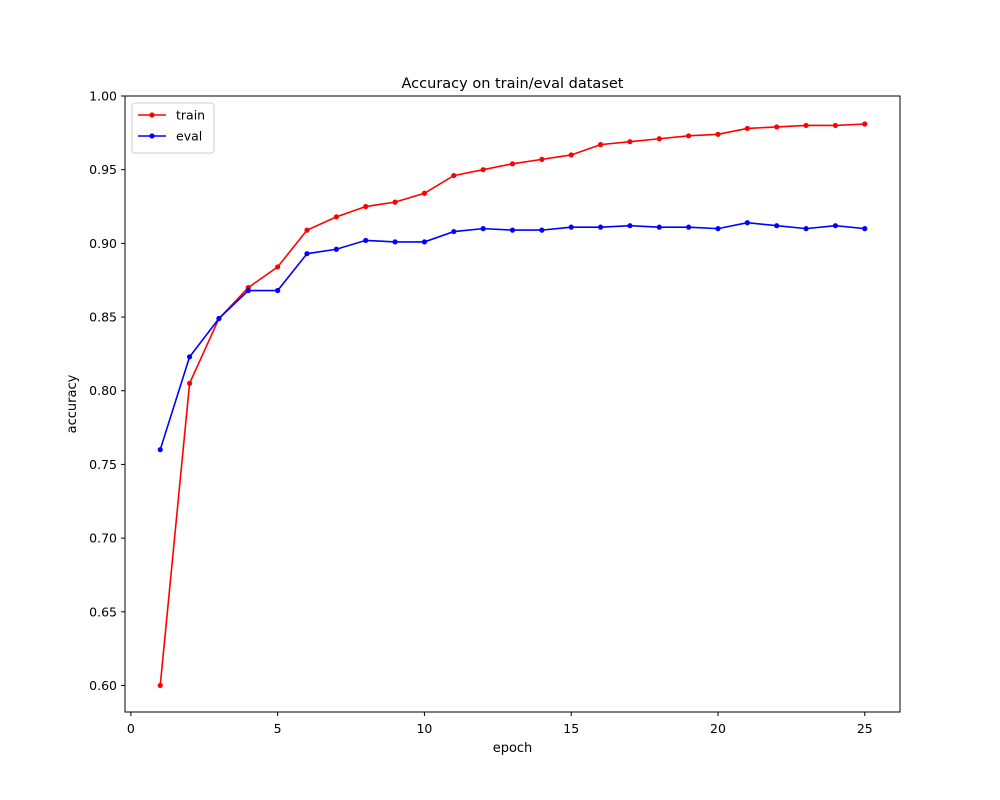 This screenshot has height=800, width=1000. I want to click on x-tick-label: 0, so click(131, 728).